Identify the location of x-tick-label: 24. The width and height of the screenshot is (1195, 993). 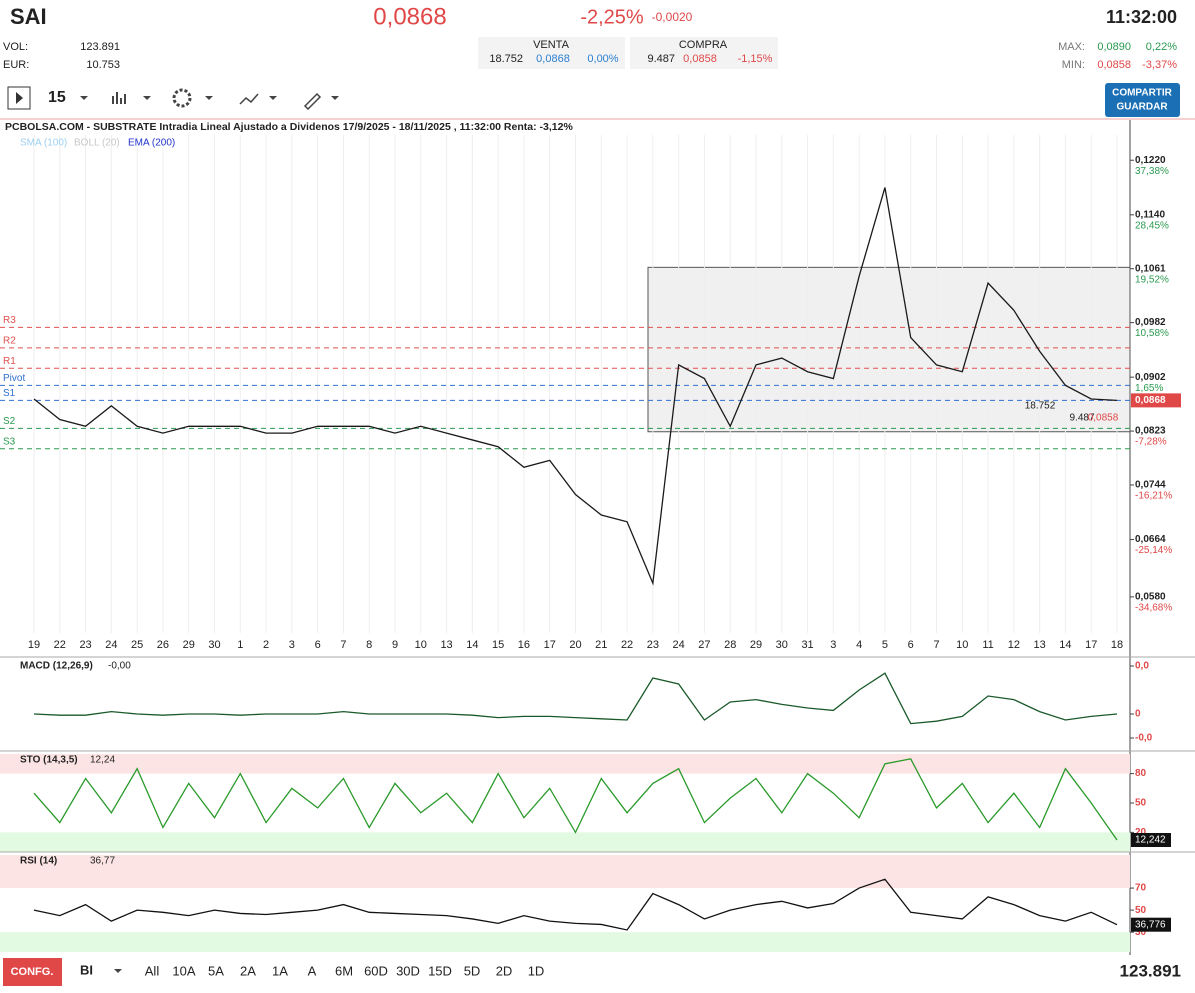
(111, 645).